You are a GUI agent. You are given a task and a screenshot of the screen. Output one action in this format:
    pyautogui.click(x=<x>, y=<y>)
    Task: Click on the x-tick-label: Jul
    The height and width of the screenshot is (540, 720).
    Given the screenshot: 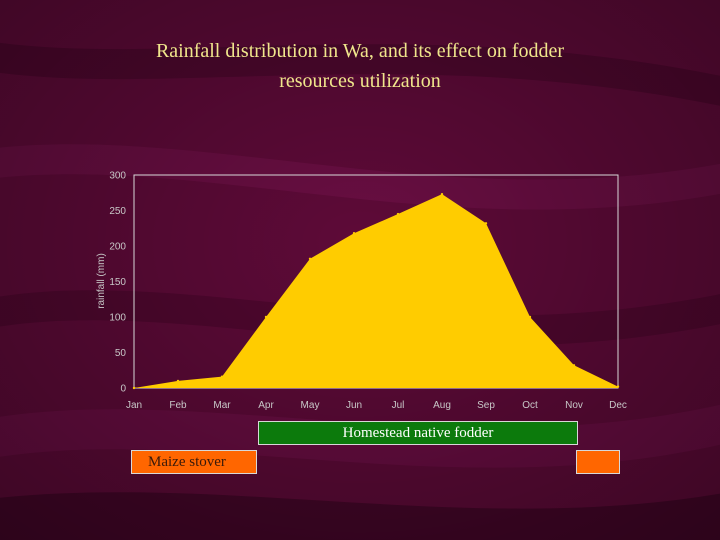 What is the action you would take?
    pyautogui.click(x=398, y=405)
    